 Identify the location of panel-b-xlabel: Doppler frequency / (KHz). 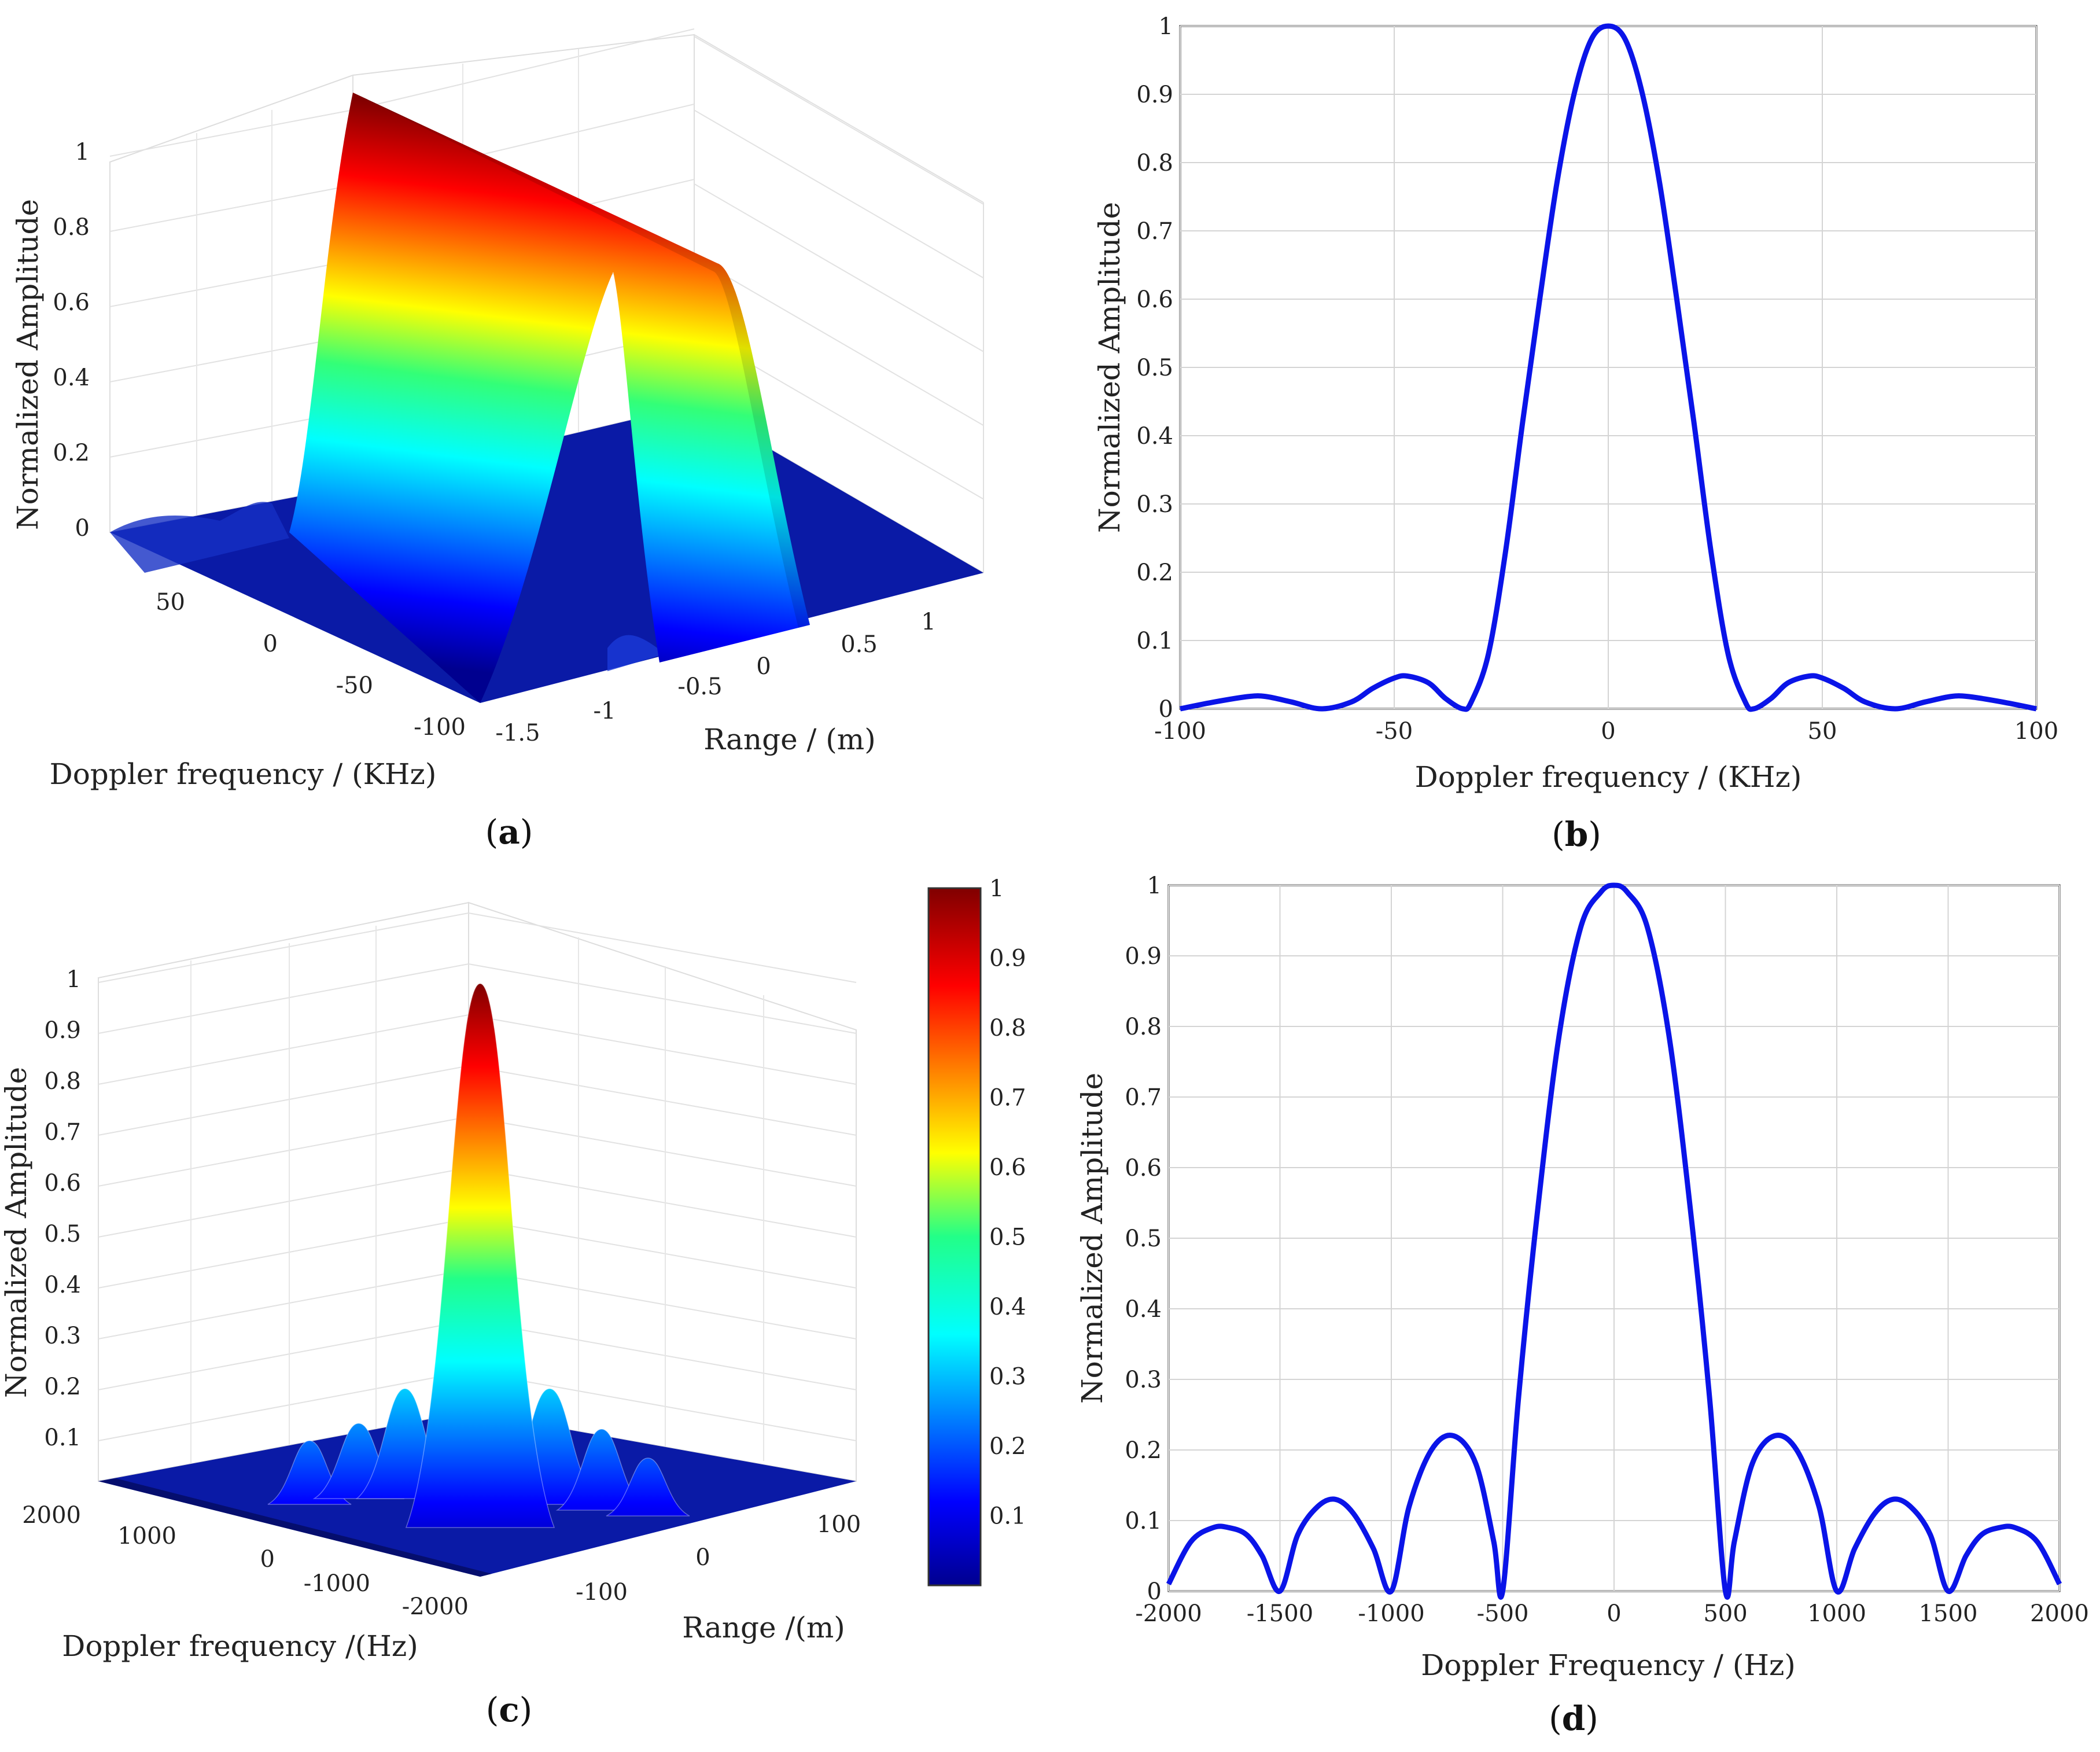
(1608, 777).